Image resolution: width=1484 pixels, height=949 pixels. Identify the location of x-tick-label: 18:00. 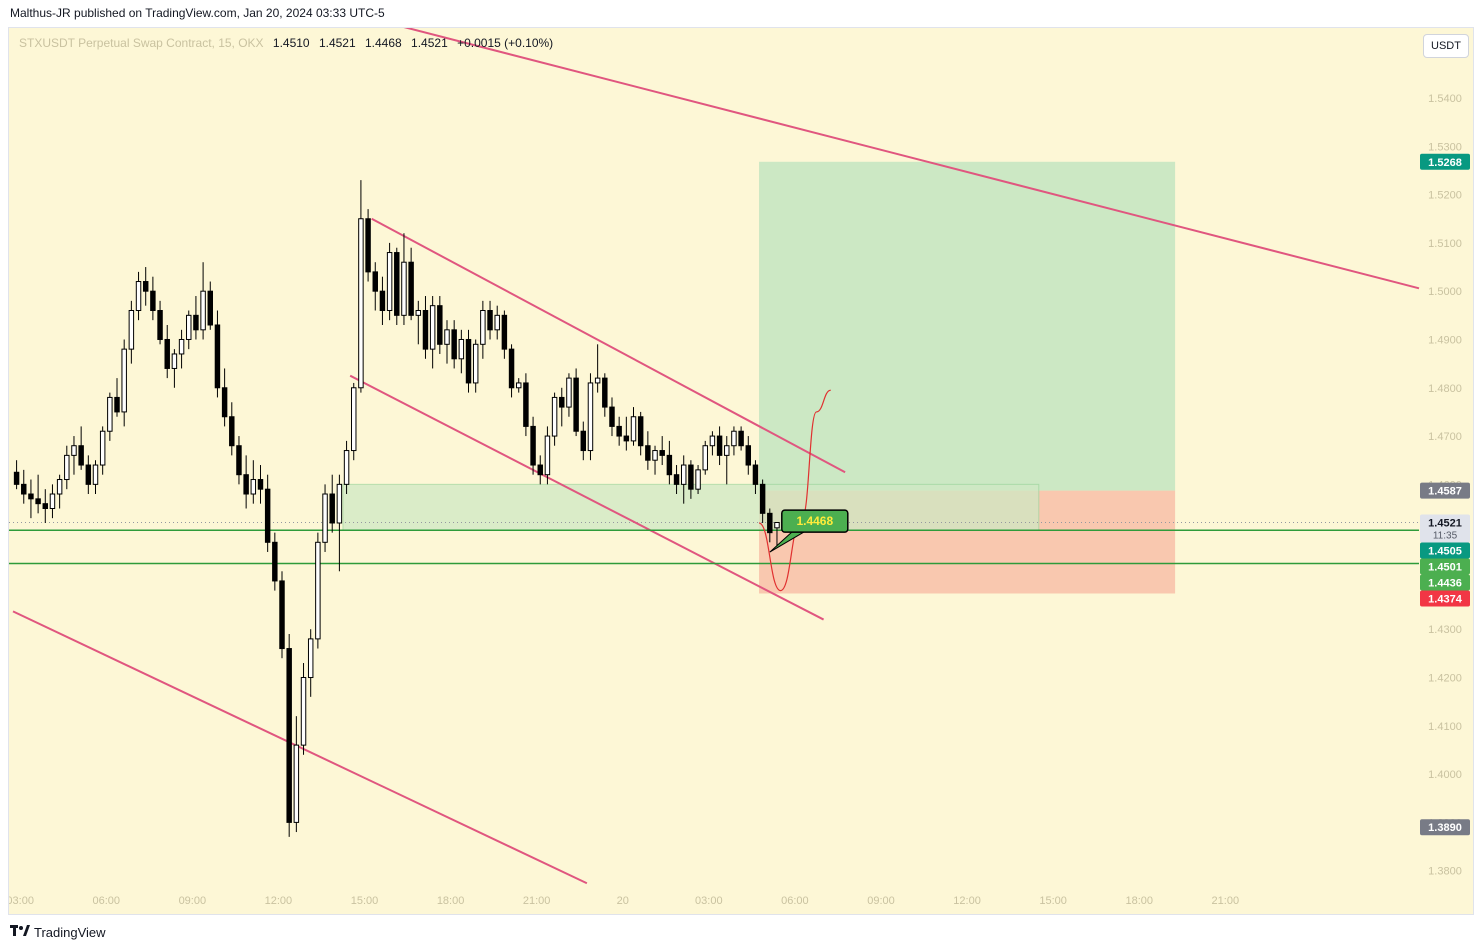
(1139, 901).